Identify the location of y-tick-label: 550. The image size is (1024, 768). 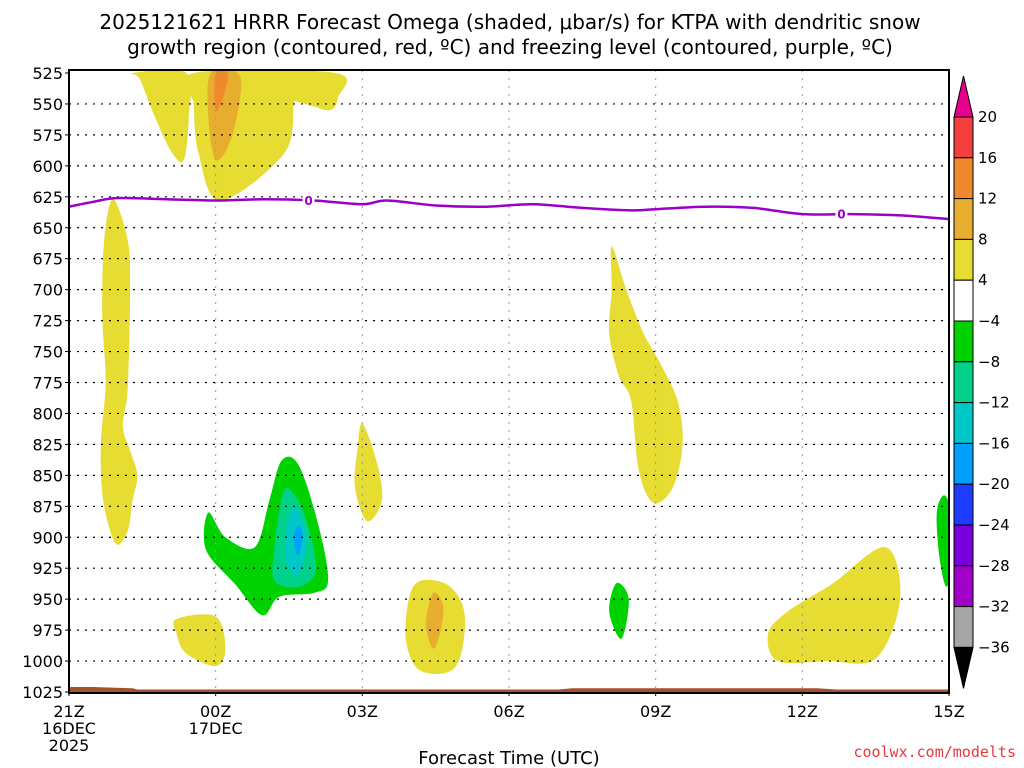
(47, 104).